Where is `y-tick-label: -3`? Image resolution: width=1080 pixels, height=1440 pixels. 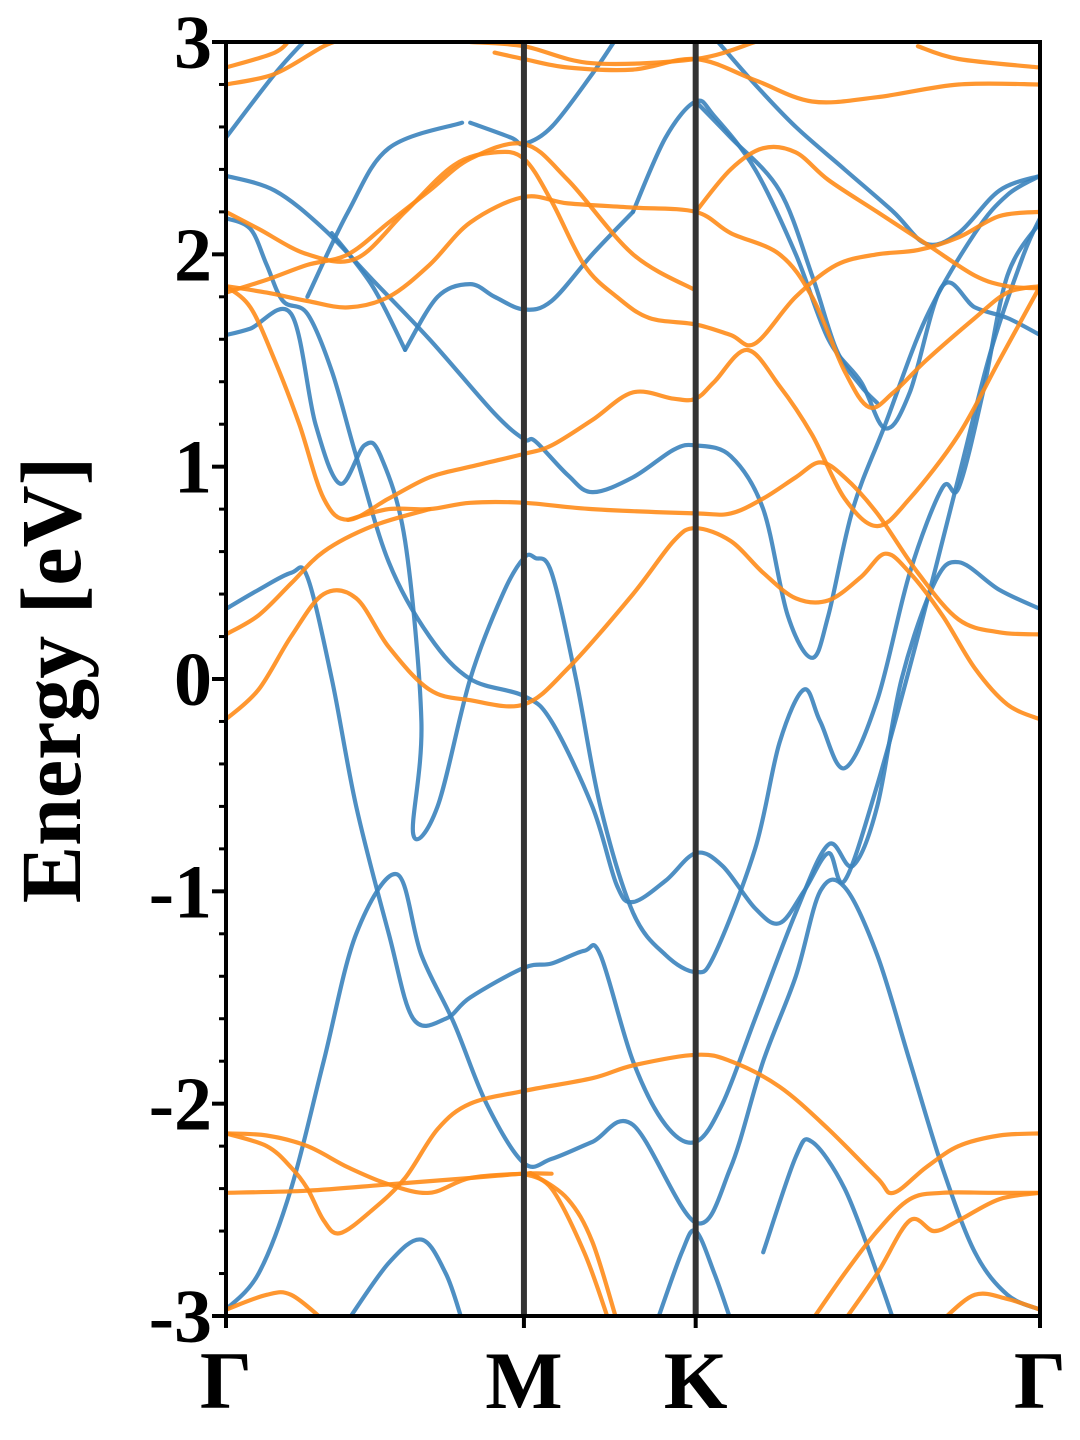 y-tick-label: -3 is located at coordinates (180, 1317).